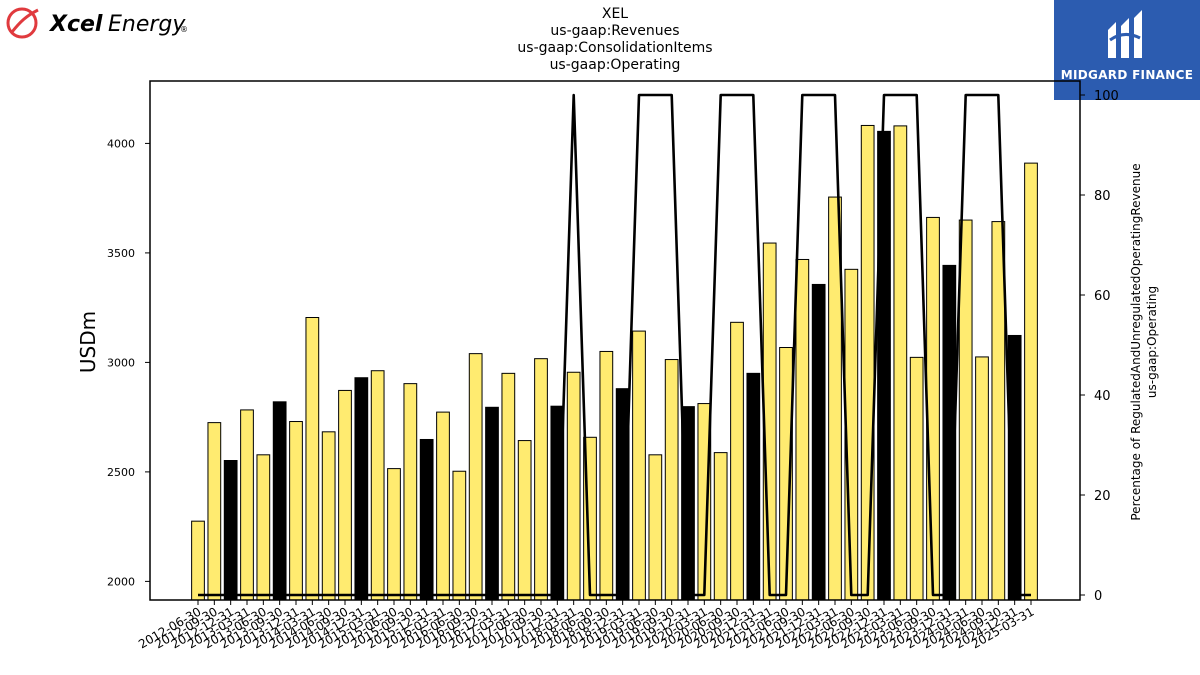  I want to click on xcel-swirl-icon, so click(22, 23).